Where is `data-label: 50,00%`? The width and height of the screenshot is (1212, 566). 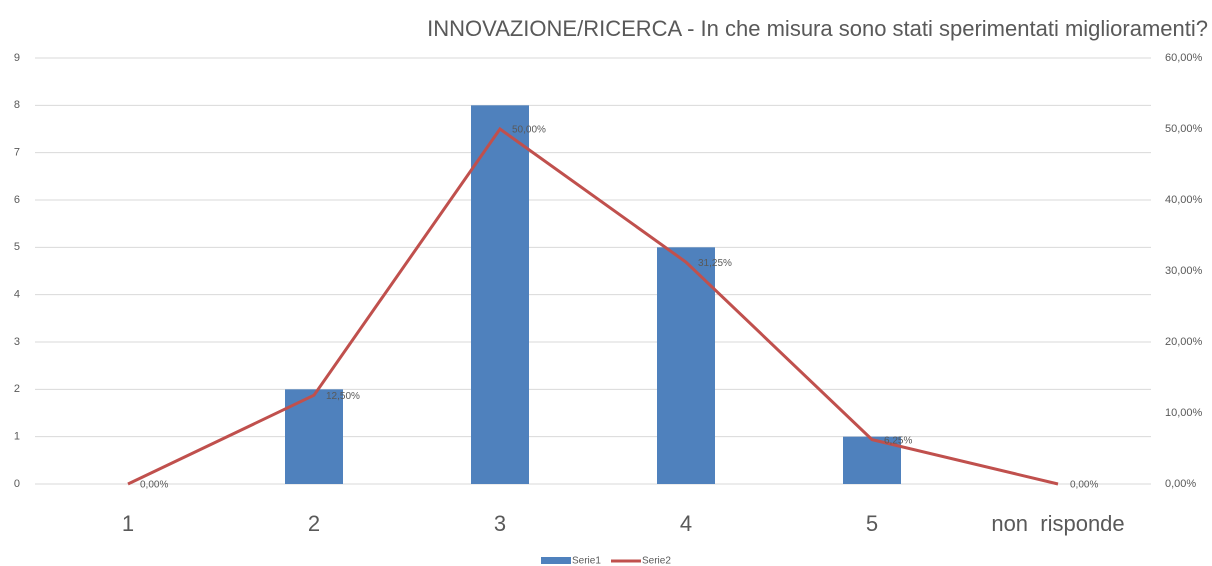
data-label: 50,00% is located at coordinates (529, 130).